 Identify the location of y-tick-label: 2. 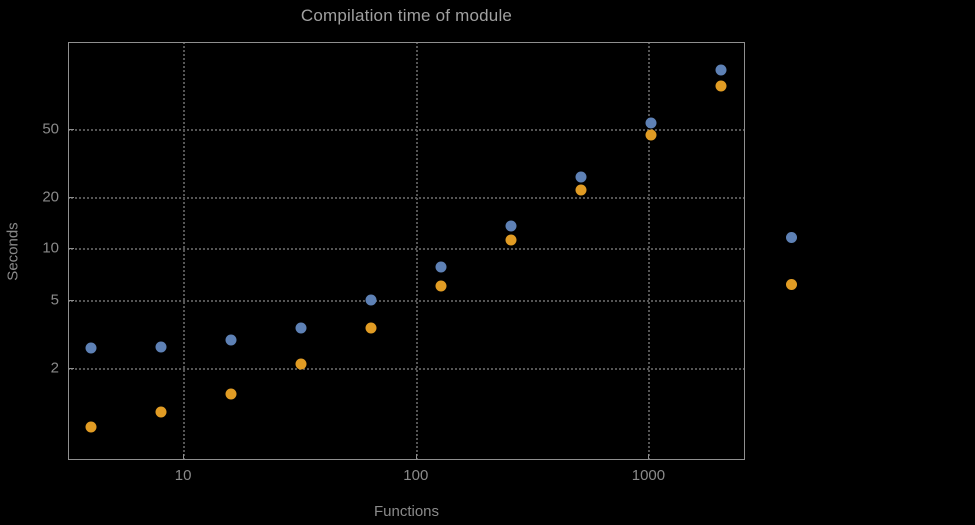
(54, 368).